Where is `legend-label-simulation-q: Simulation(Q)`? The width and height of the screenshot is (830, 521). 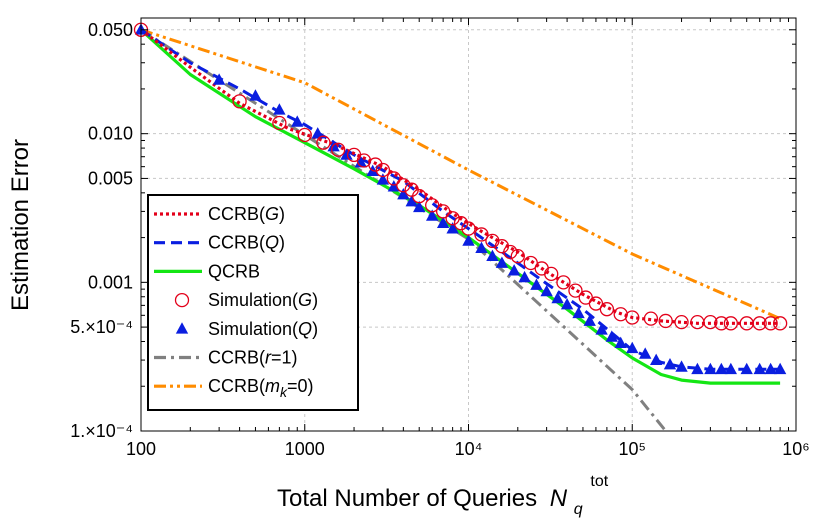 legend-label-simulation-q: Simulation(Q) is located at coordinates (263, 329).